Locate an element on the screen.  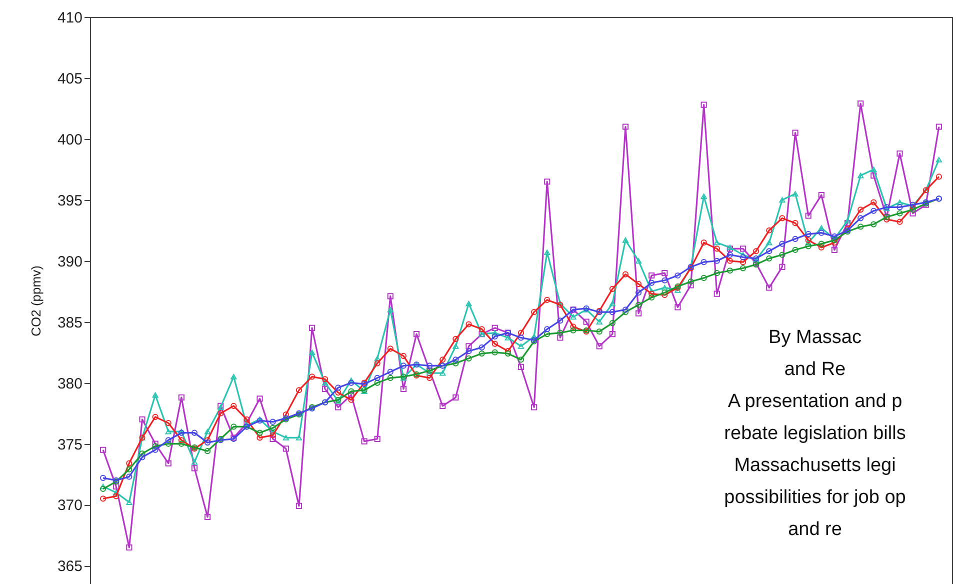
annotation: By Massac is located at coordinates (815, 337).